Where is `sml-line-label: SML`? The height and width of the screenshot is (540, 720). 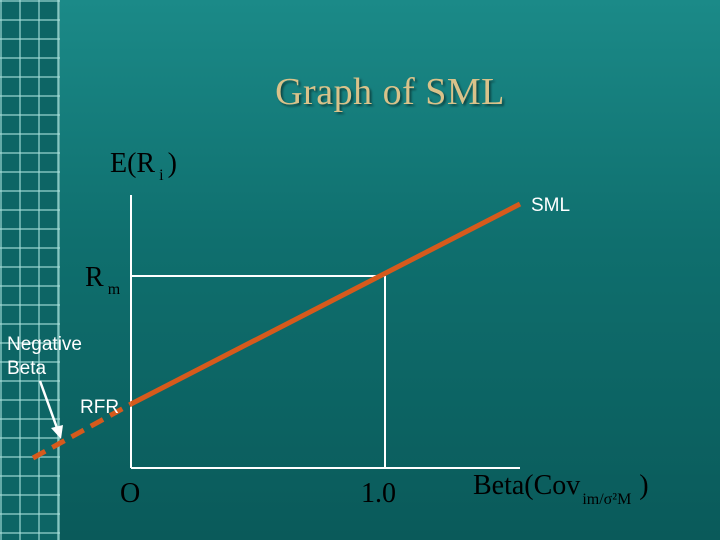 sml-line-label: SML is located at coordinates (551, 205).